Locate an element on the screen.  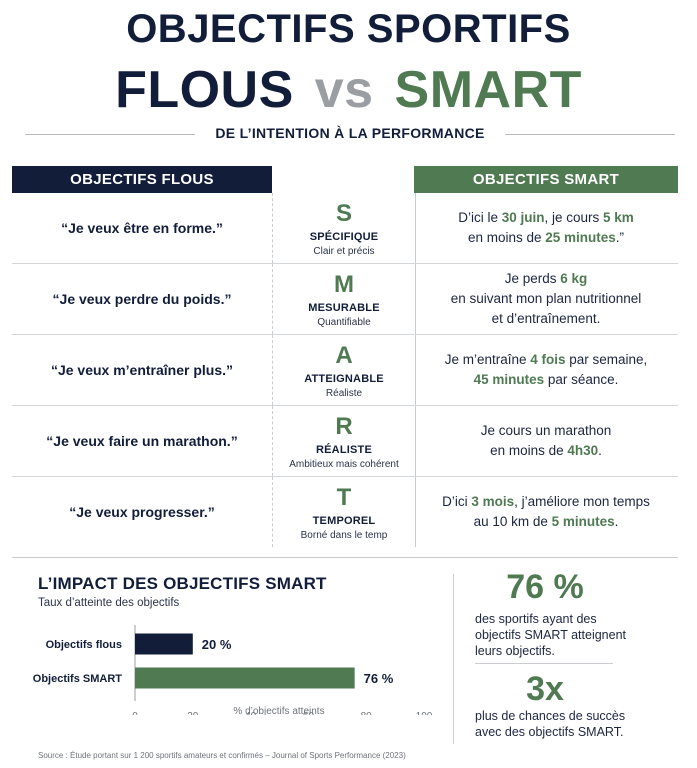
smart-word: ATTEIGNABLE is located at coordinates (344, 379).